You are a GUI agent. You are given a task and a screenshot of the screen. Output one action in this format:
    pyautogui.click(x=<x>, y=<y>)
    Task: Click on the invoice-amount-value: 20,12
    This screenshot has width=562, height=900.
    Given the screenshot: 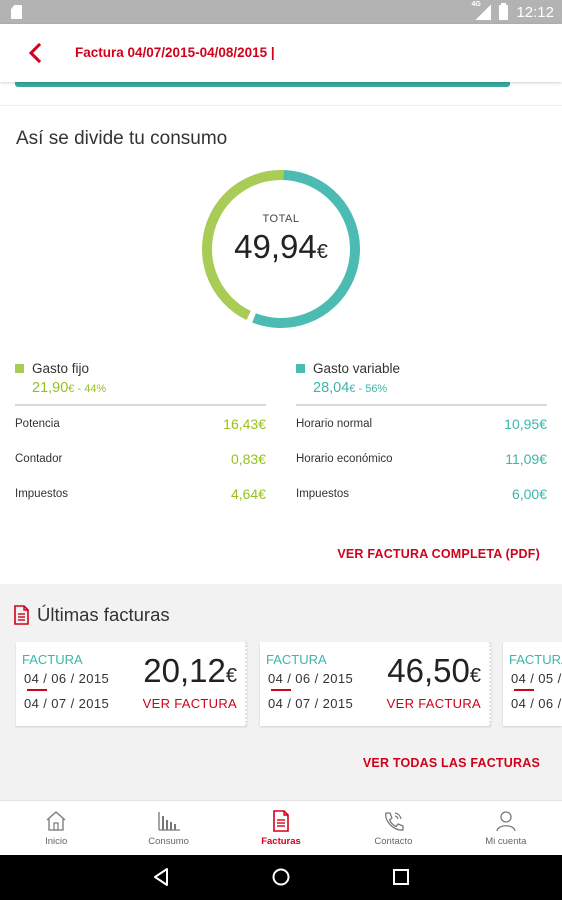 What is the action you would take?
    pyautogui.click(x=184, y=670)
    